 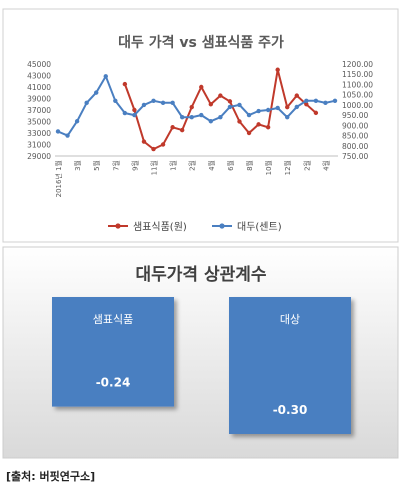 I want to click on x-tick-label: 5월, so click(x=96, y=165).